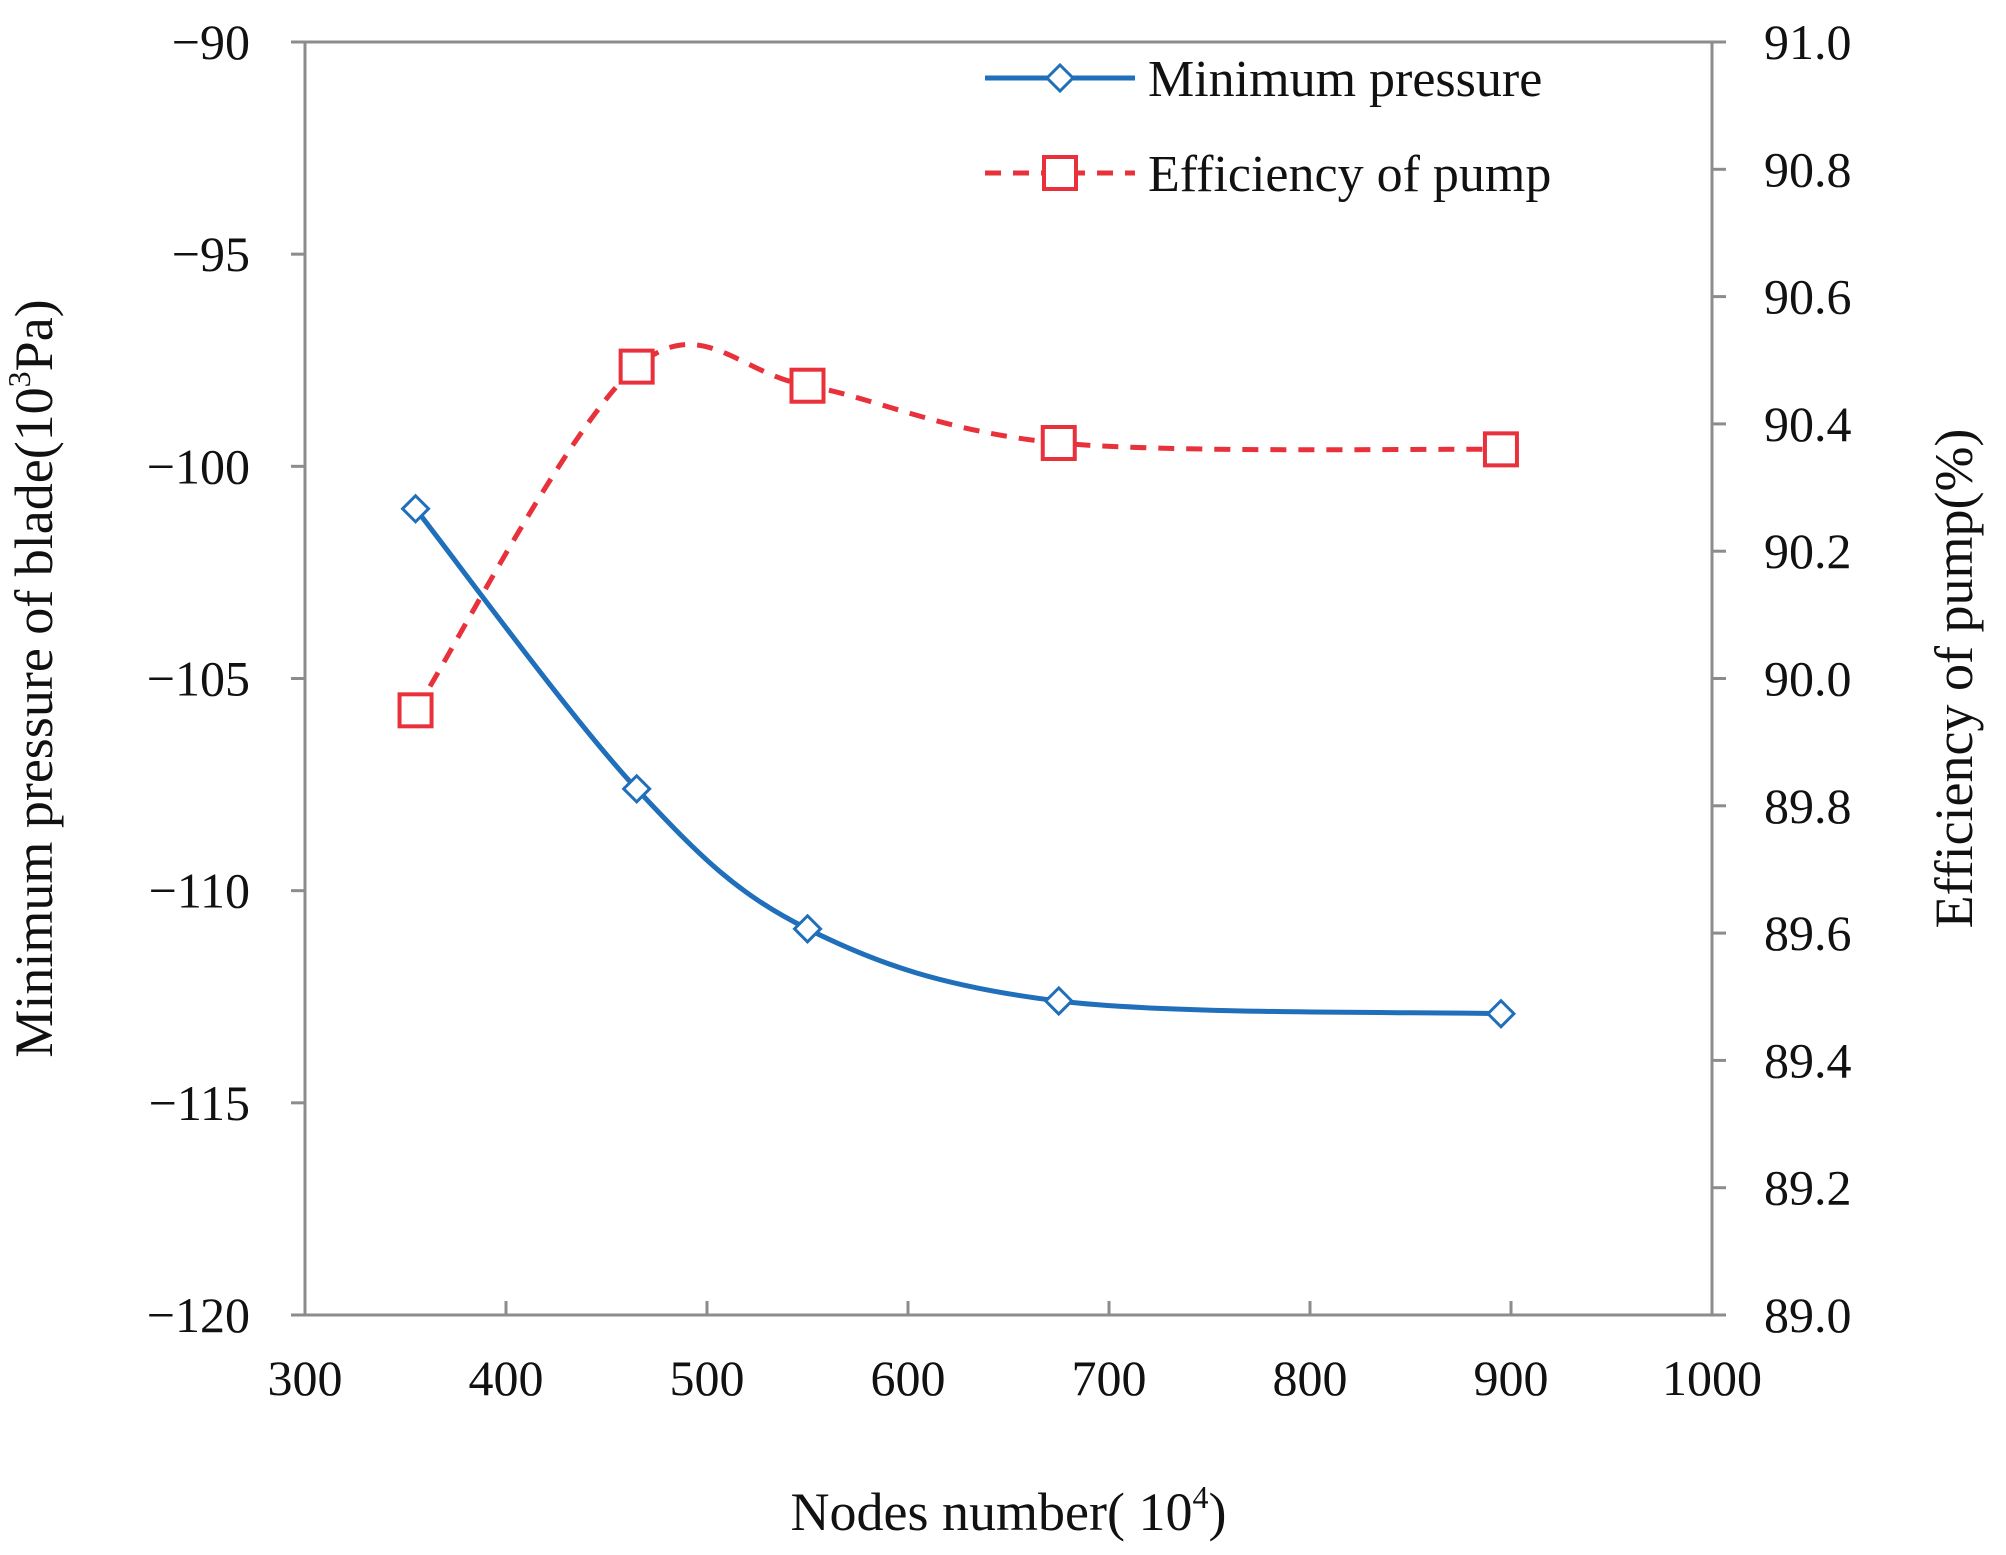  I want to click on left-y-tick-label: −90, so click(211, 42).